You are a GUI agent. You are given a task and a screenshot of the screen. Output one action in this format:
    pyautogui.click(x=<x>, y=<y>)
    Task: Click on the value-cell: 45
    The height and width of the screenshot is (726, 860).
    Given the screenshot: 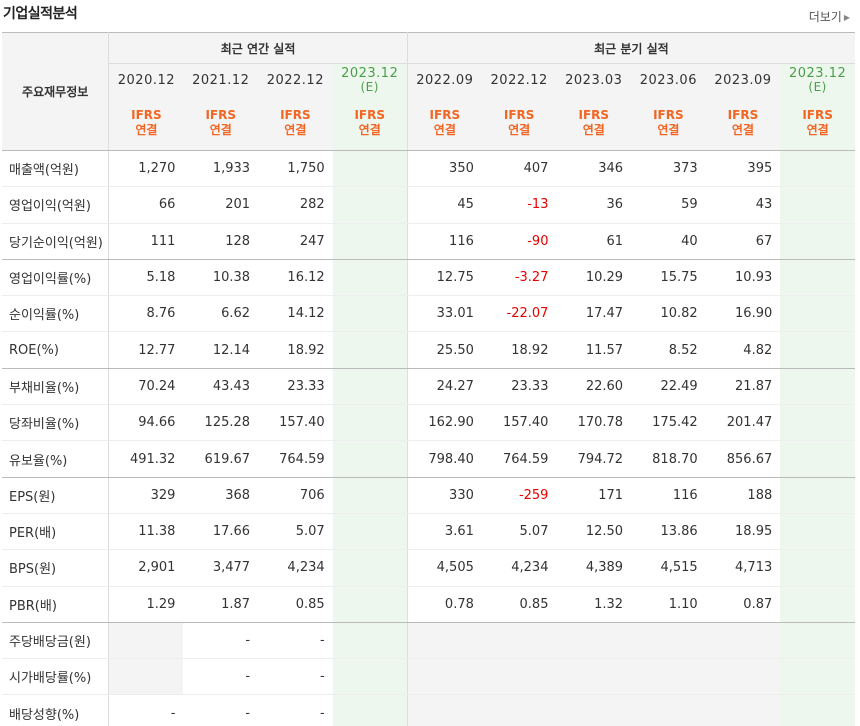 What is the action you would take?
    pyautogui.click(x=444, y=205)
    